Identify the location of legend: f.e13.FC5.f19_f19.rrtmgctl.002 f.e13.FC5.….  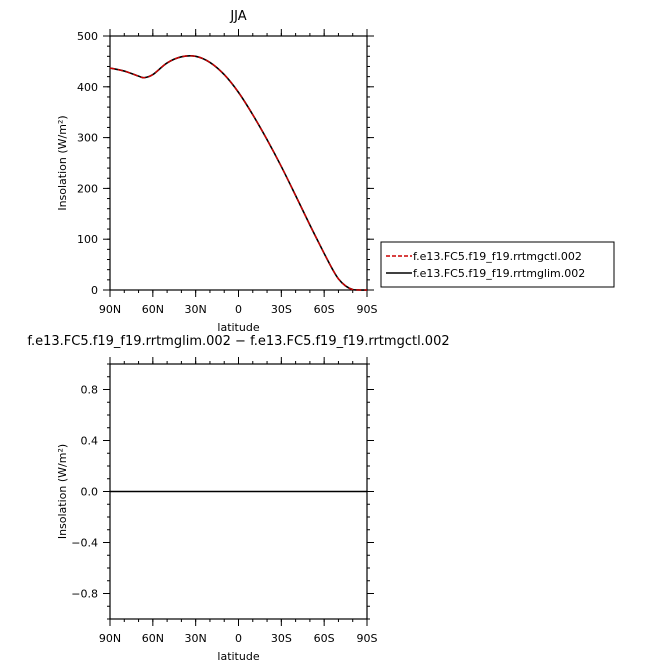
(497, 264).